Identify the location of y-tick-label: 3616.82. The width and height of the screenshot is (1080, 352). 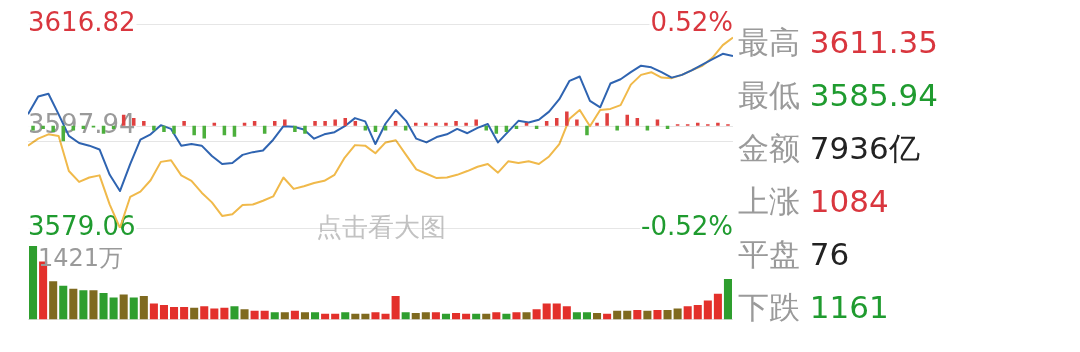
(82, 21).